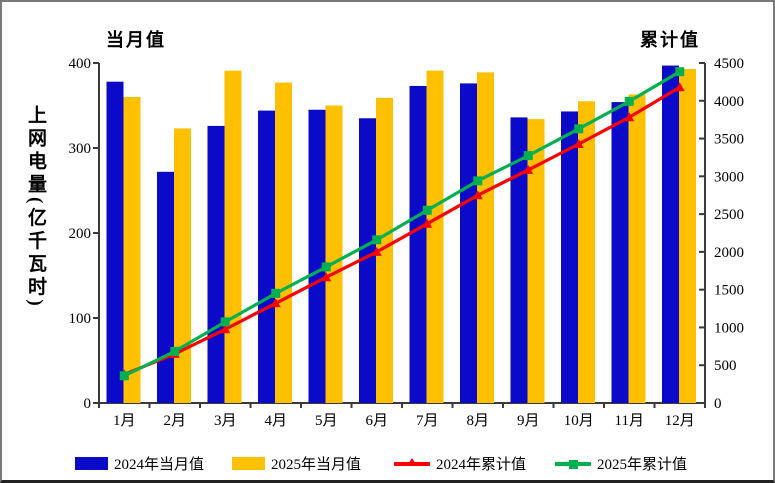  Describe the element at coordinates (670, 234) in the screenshot. I see `bar-2024年当月值-12月` at that location.